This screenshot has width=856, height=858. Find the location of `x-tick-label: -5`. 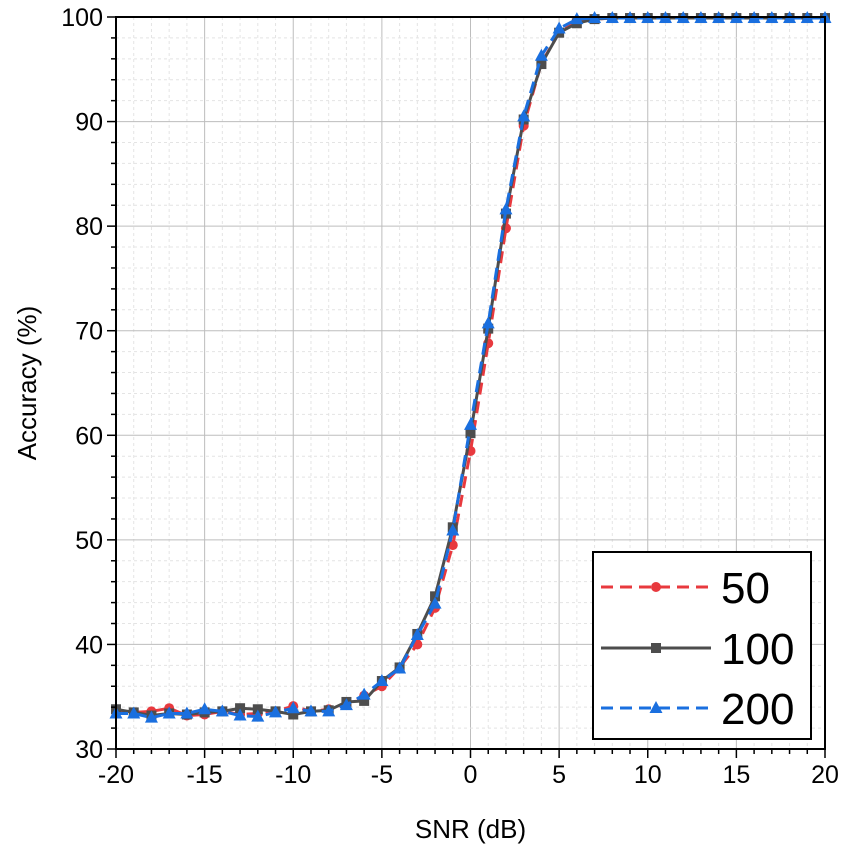

x-tick-label: -5 is located at coordinates (382, 775).